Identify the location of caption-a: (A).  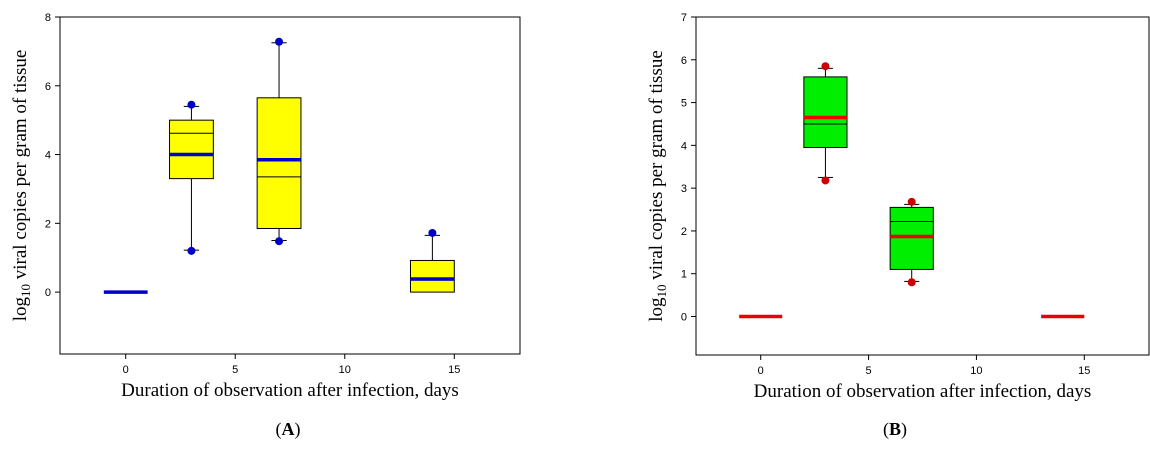
(288, 429).